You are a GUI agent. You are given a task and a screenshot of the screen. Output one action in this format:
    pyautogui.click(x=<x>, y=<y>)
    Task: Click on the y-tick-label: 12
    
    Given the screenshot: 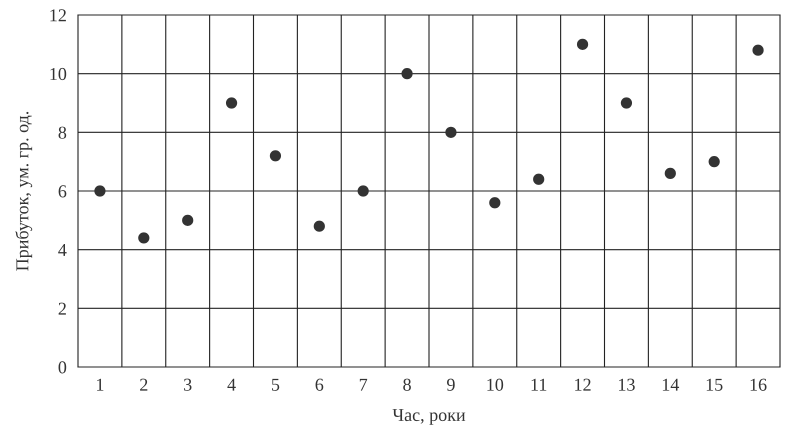 What is the action you would take?
    pyautogui.click(x=58, y=15)
    